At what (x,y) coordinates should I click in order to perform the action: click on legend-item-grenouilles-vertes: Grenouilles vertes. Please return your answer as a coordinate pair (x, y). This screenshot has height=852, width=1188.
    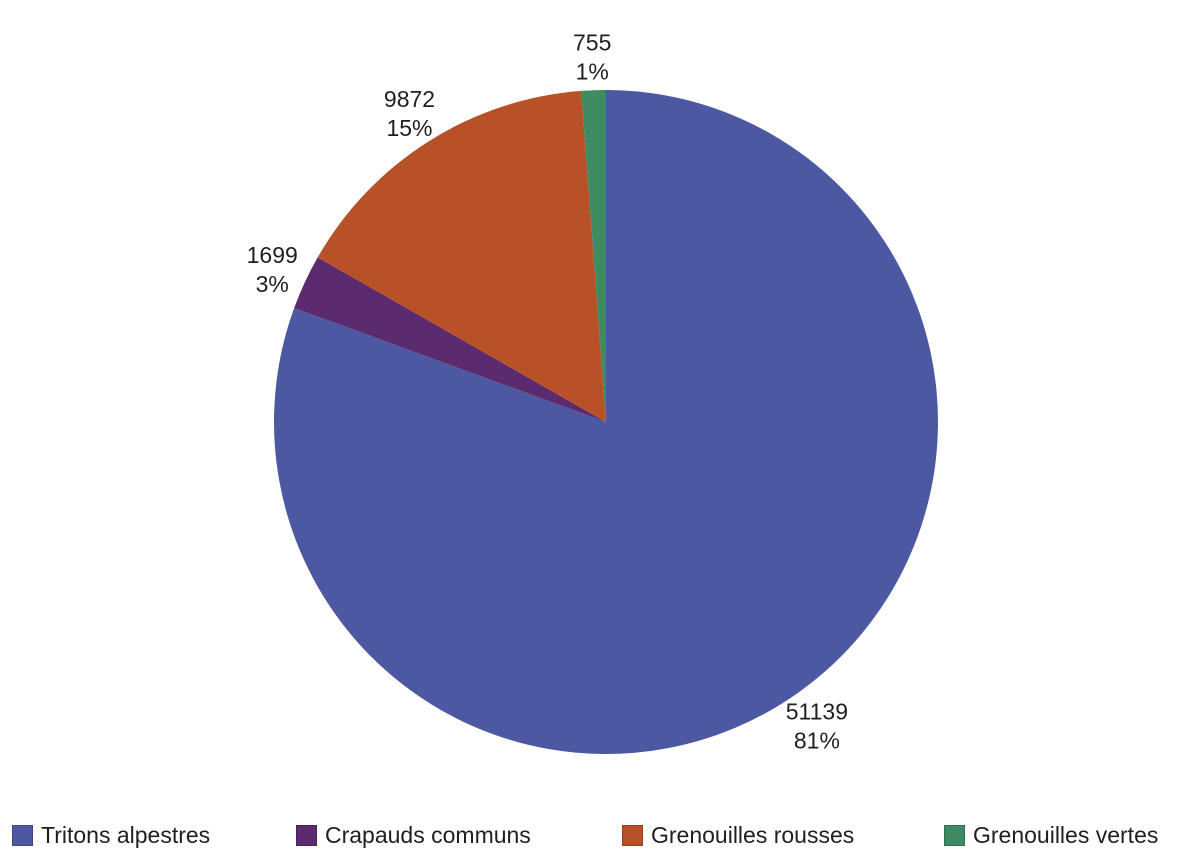
    Looking at the image, I should click on (1051, 835).